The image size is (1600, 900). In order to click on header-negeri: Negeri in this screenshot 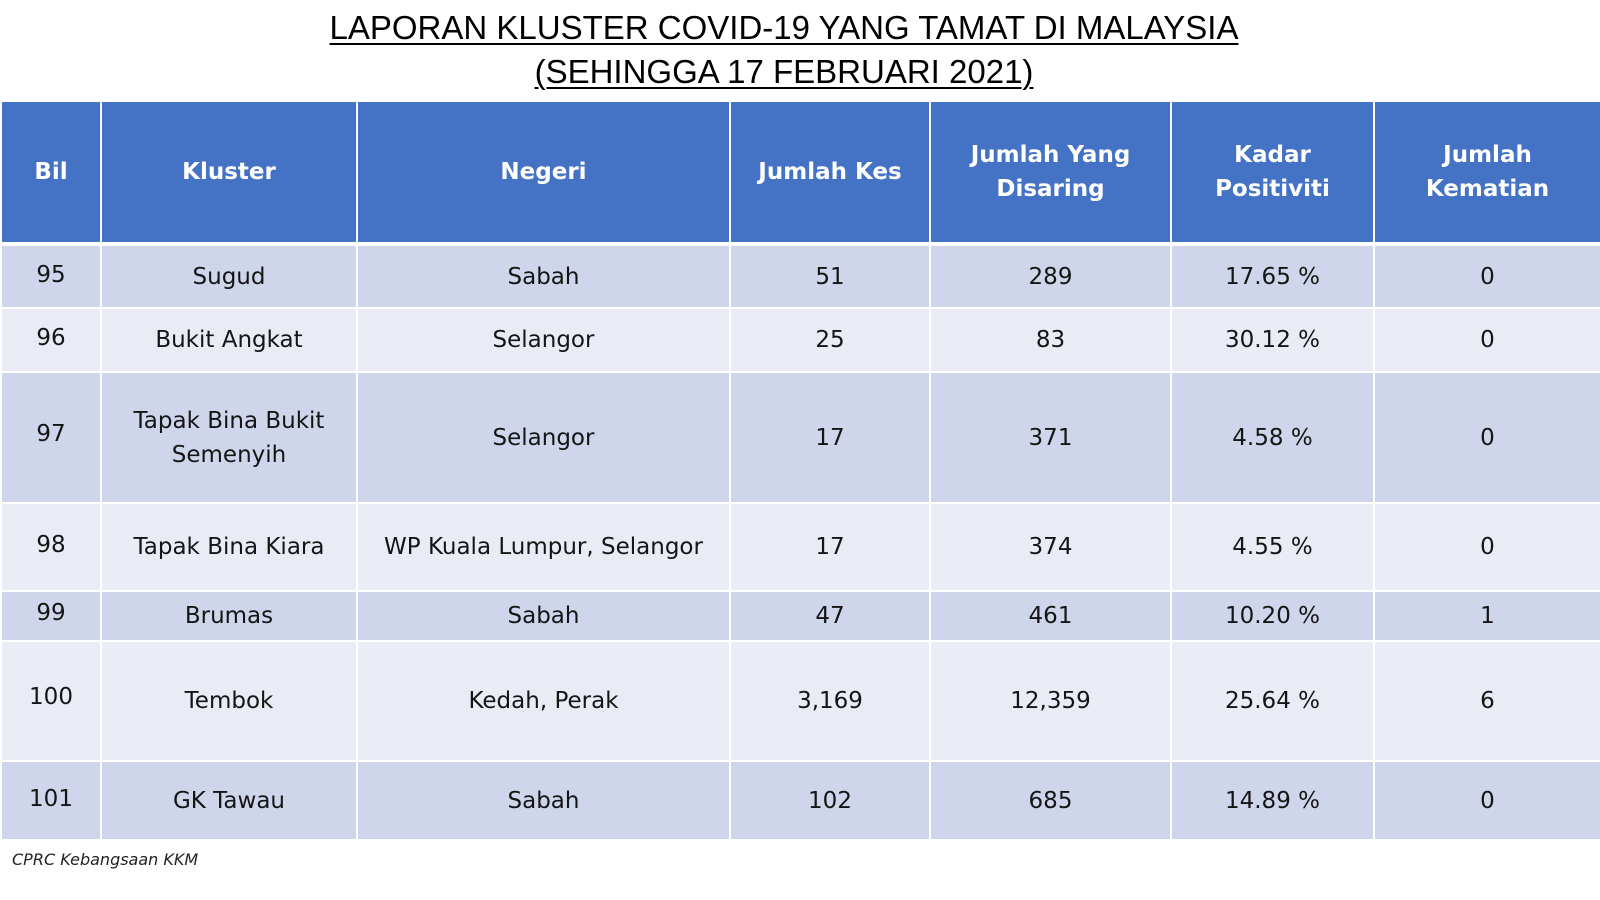, I will do `click(543, 172)`.